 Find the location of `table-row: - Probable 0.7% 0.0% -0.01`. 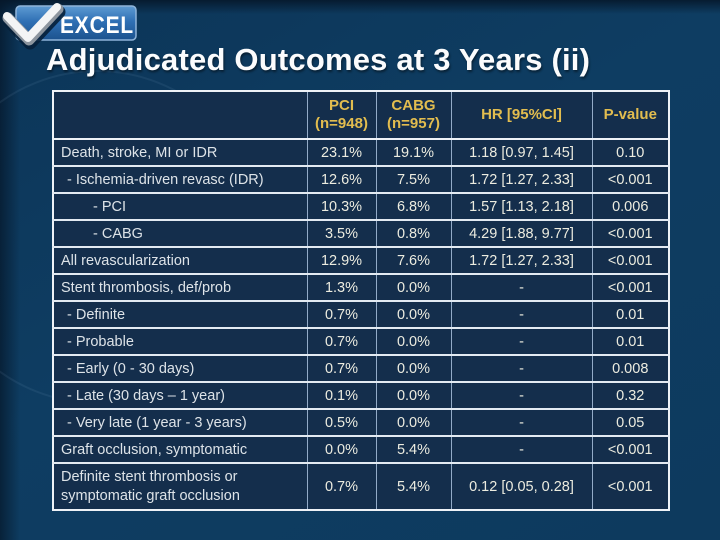

table-row: - Probable 0.7% 0.0% -0.01 is located at coordinates (361, 341).